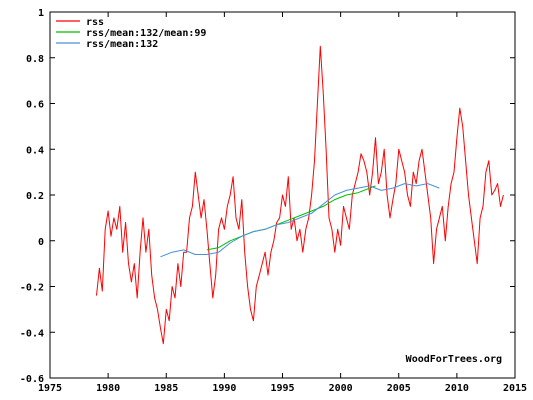 The height and width of the screenshot is (400, 533). What do you see at coordinates (32, 379) in the screenshot?
I see `y-tick-label: -0.6` at bounding box center [32, 379].